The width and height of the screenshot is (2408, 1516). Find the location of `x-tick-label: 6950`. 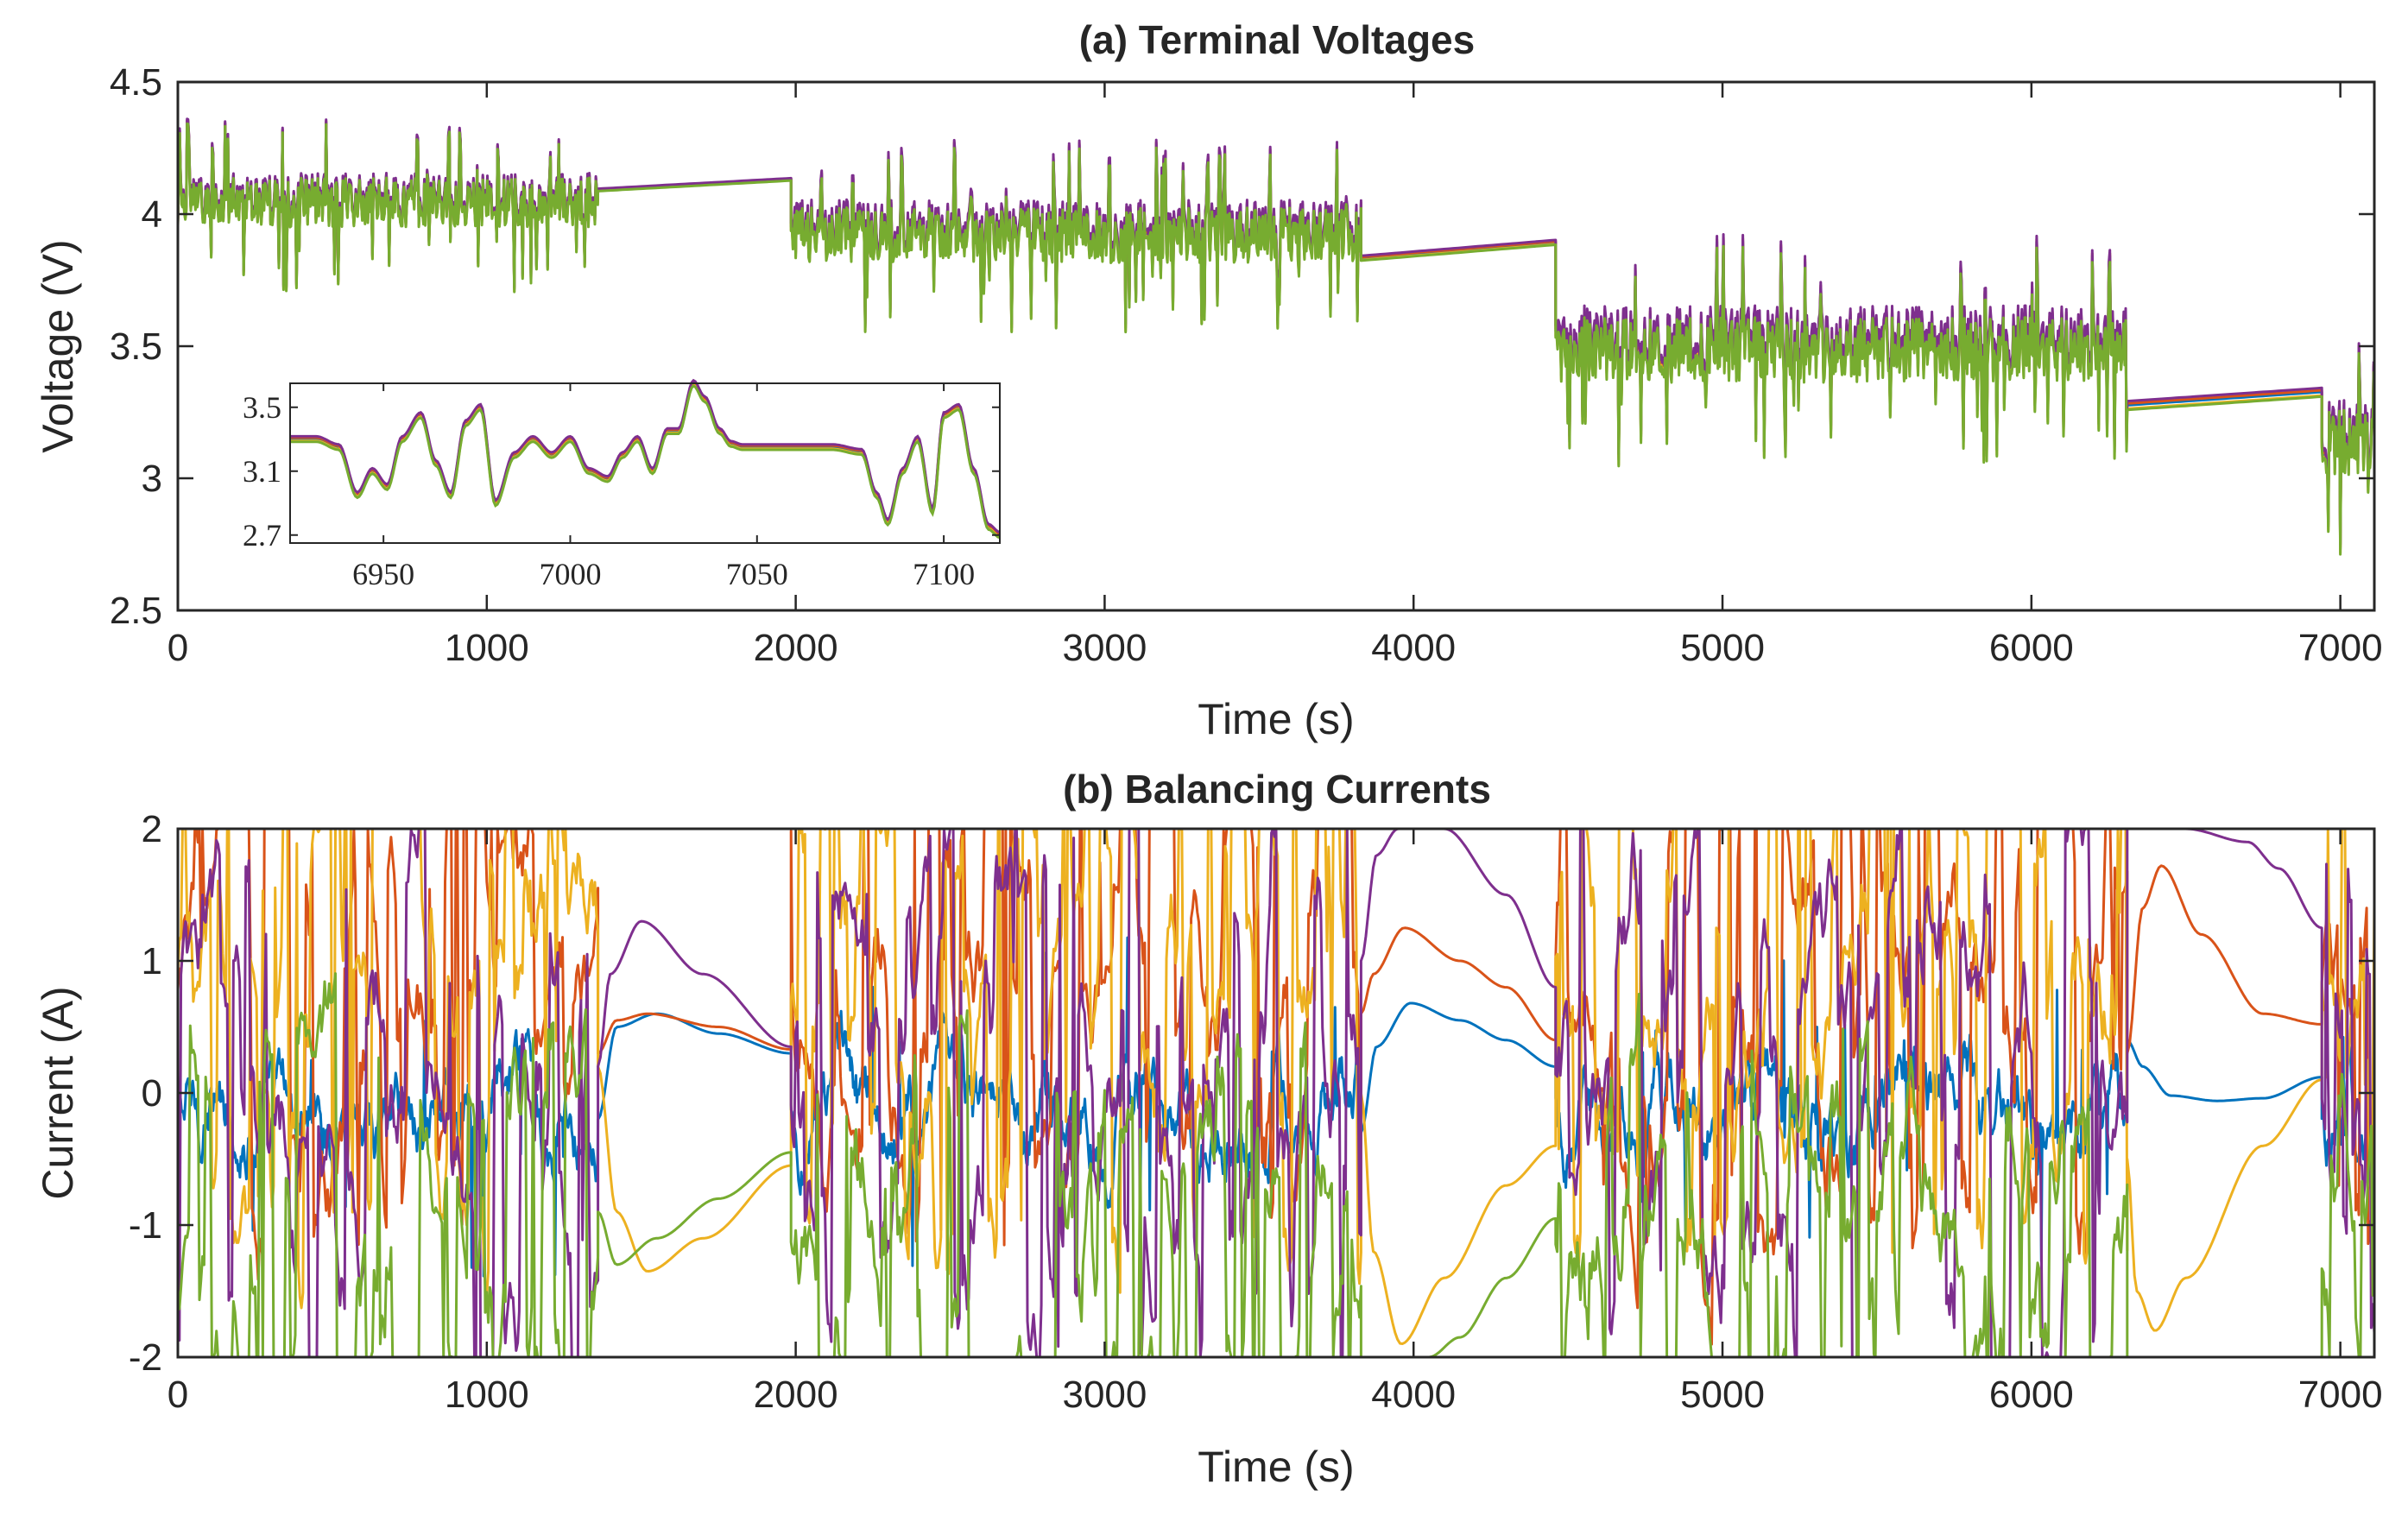

x-tick-label: 6950 is located at coordinates (383, 574).